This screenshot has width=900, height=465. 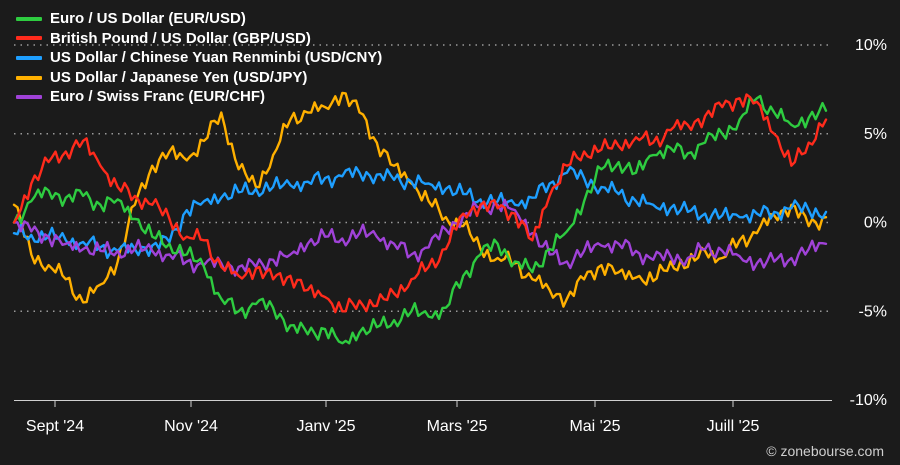 What do you see at coordinates (158, 97) in the screenshot?
I see `legend-label: Euro / Swiss Franc (EUR/CHF)` at bounding box center [158, 97].